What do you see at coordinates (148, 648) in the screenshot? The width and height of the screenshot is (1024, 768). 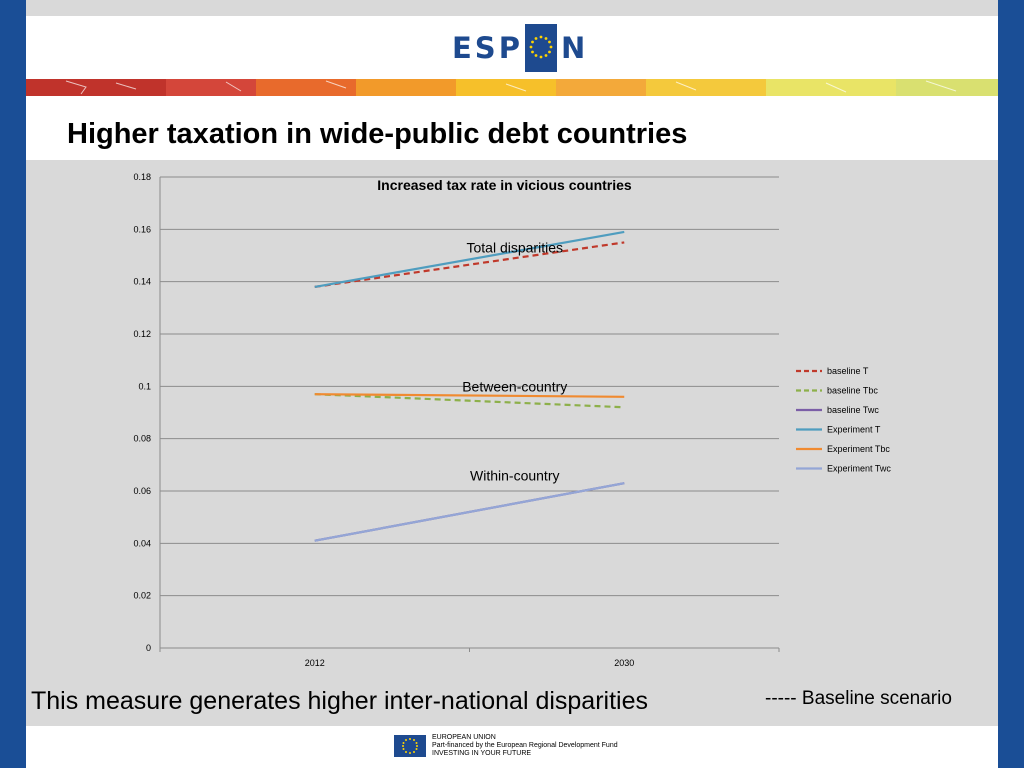 I see `y-tick-label: 0` at bounding box center [148, 648].